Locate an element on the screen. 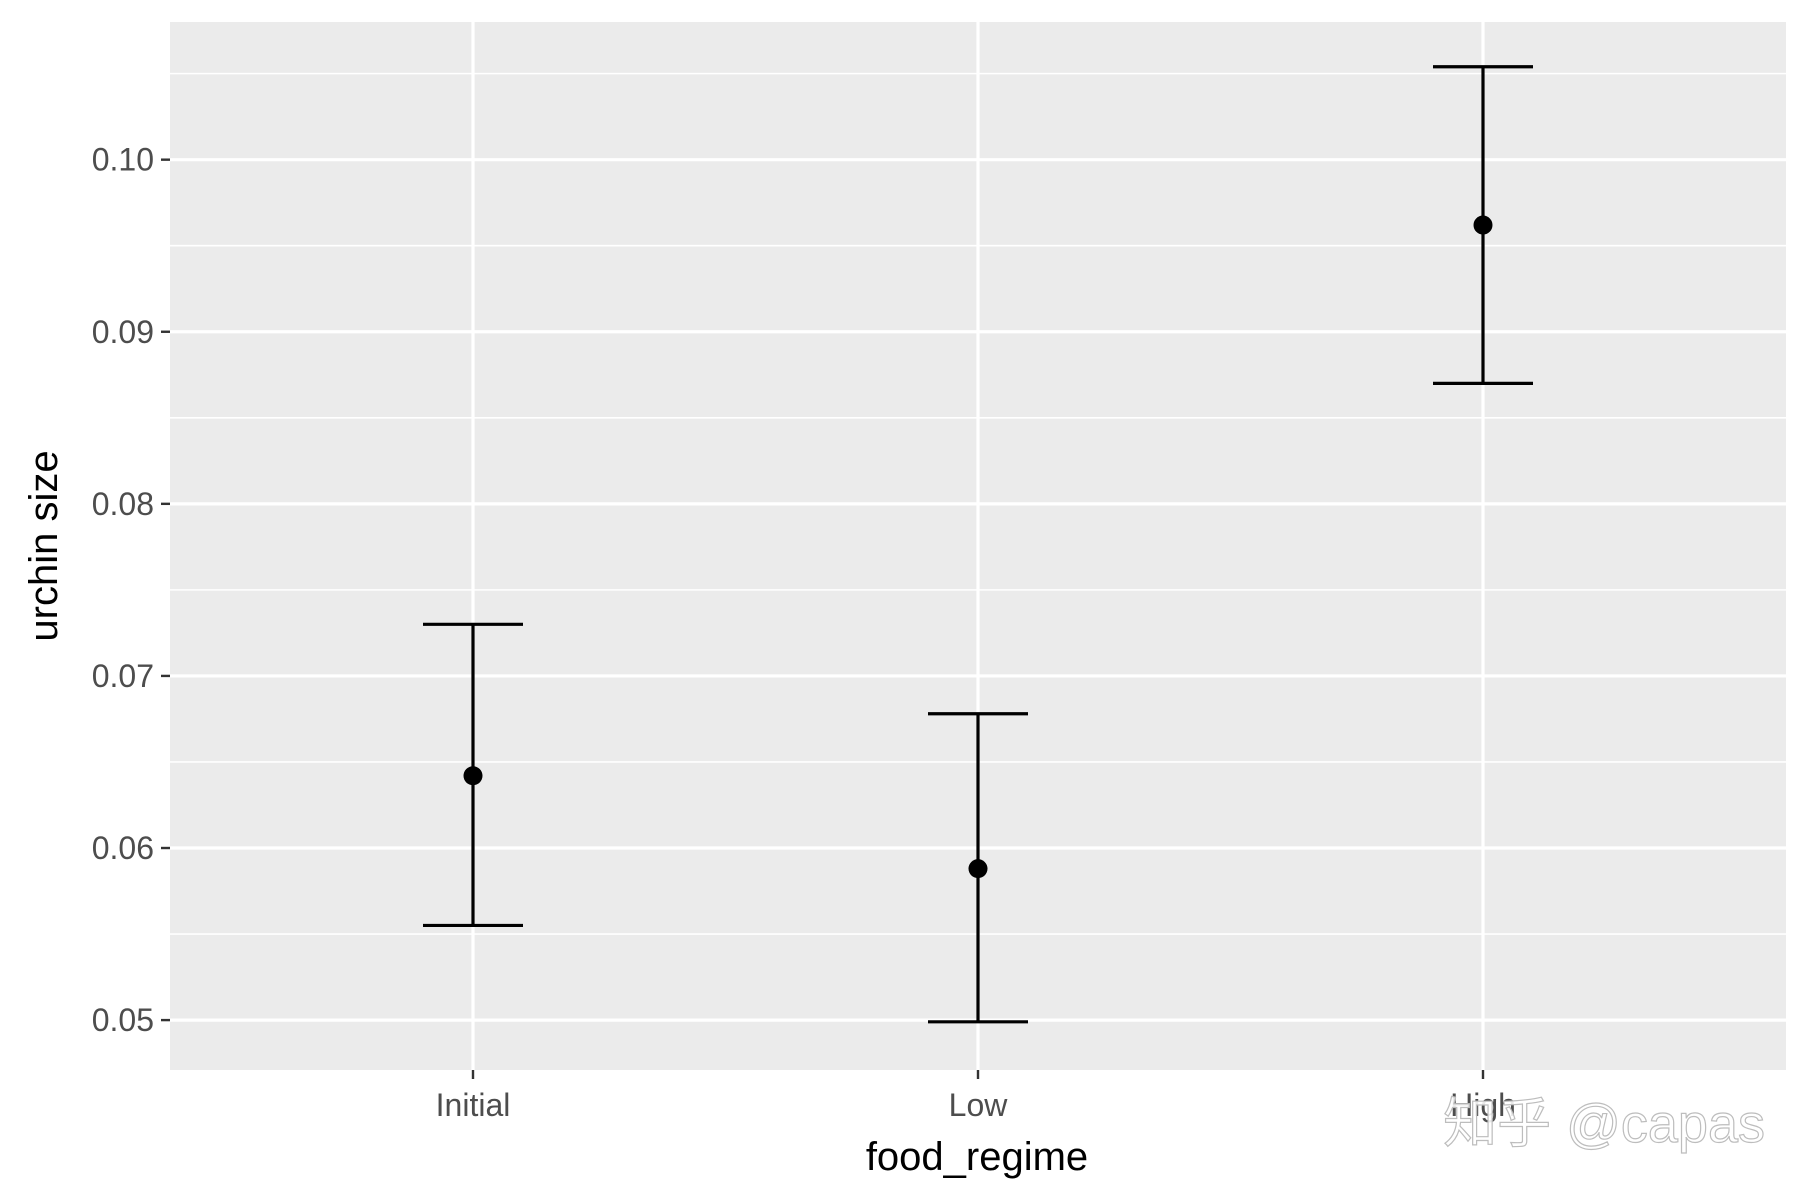 This screenshot has height=1200, width=1800. watermark-text: 知乎 @capas is located at coordinates (1604, 1124).